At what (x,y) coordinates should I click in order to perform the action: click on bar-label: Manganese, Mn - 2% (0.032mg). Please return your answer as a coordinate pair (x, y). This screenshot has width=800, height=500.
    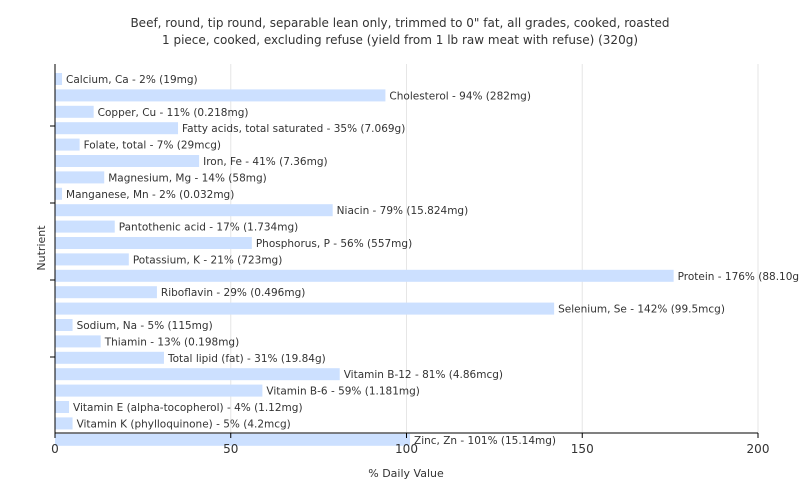
    Looking at the image, I should click on (150, 195).